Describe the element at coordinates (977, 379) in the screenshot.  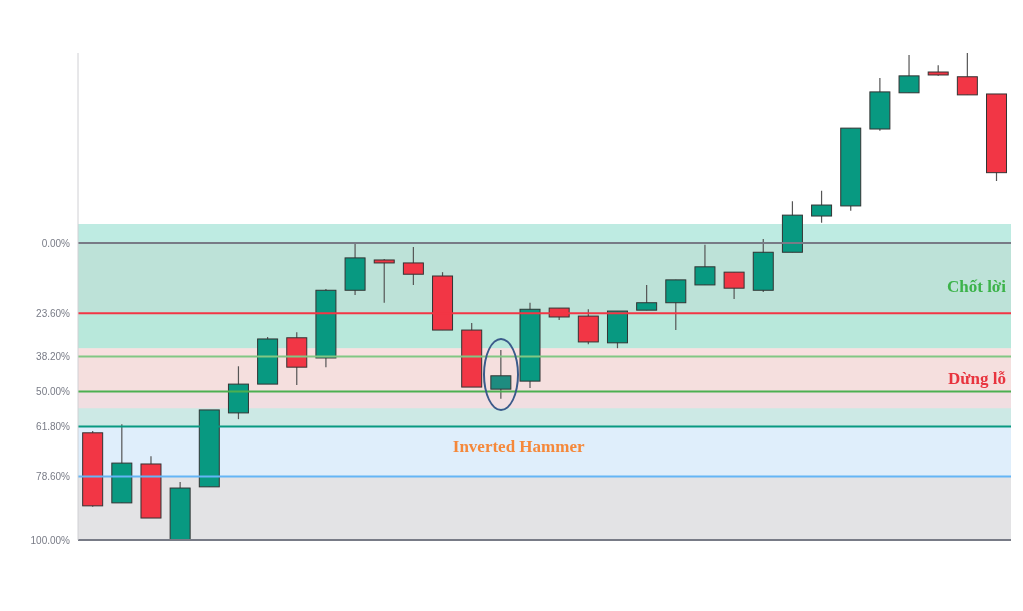
I see `band-label: Dừng lỗ` at that location.